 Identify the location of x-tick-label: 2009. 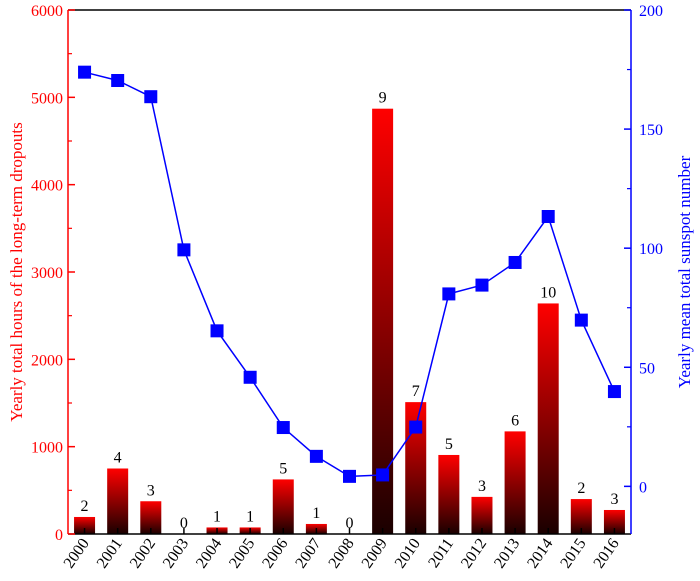
(375, 554).